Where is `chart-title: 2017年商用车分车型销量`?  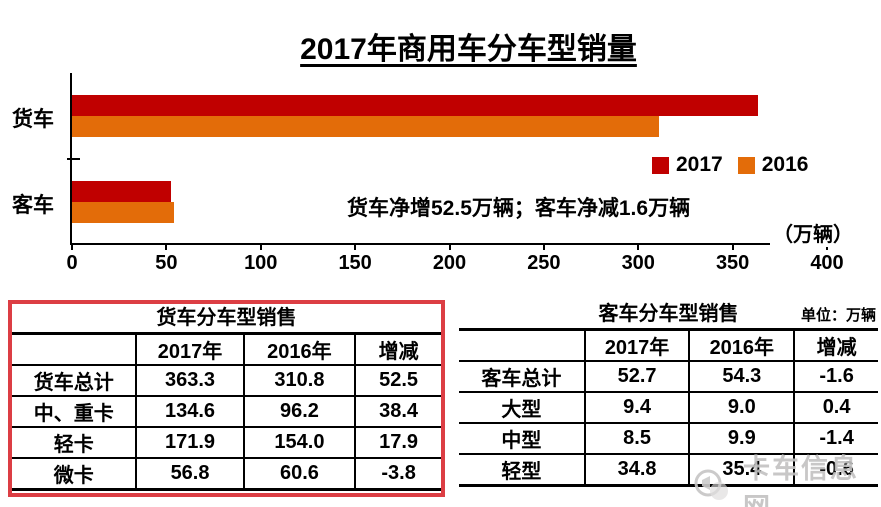
chart-title: 2017年商用车分车型销量 is located at coordinates (468, 49).